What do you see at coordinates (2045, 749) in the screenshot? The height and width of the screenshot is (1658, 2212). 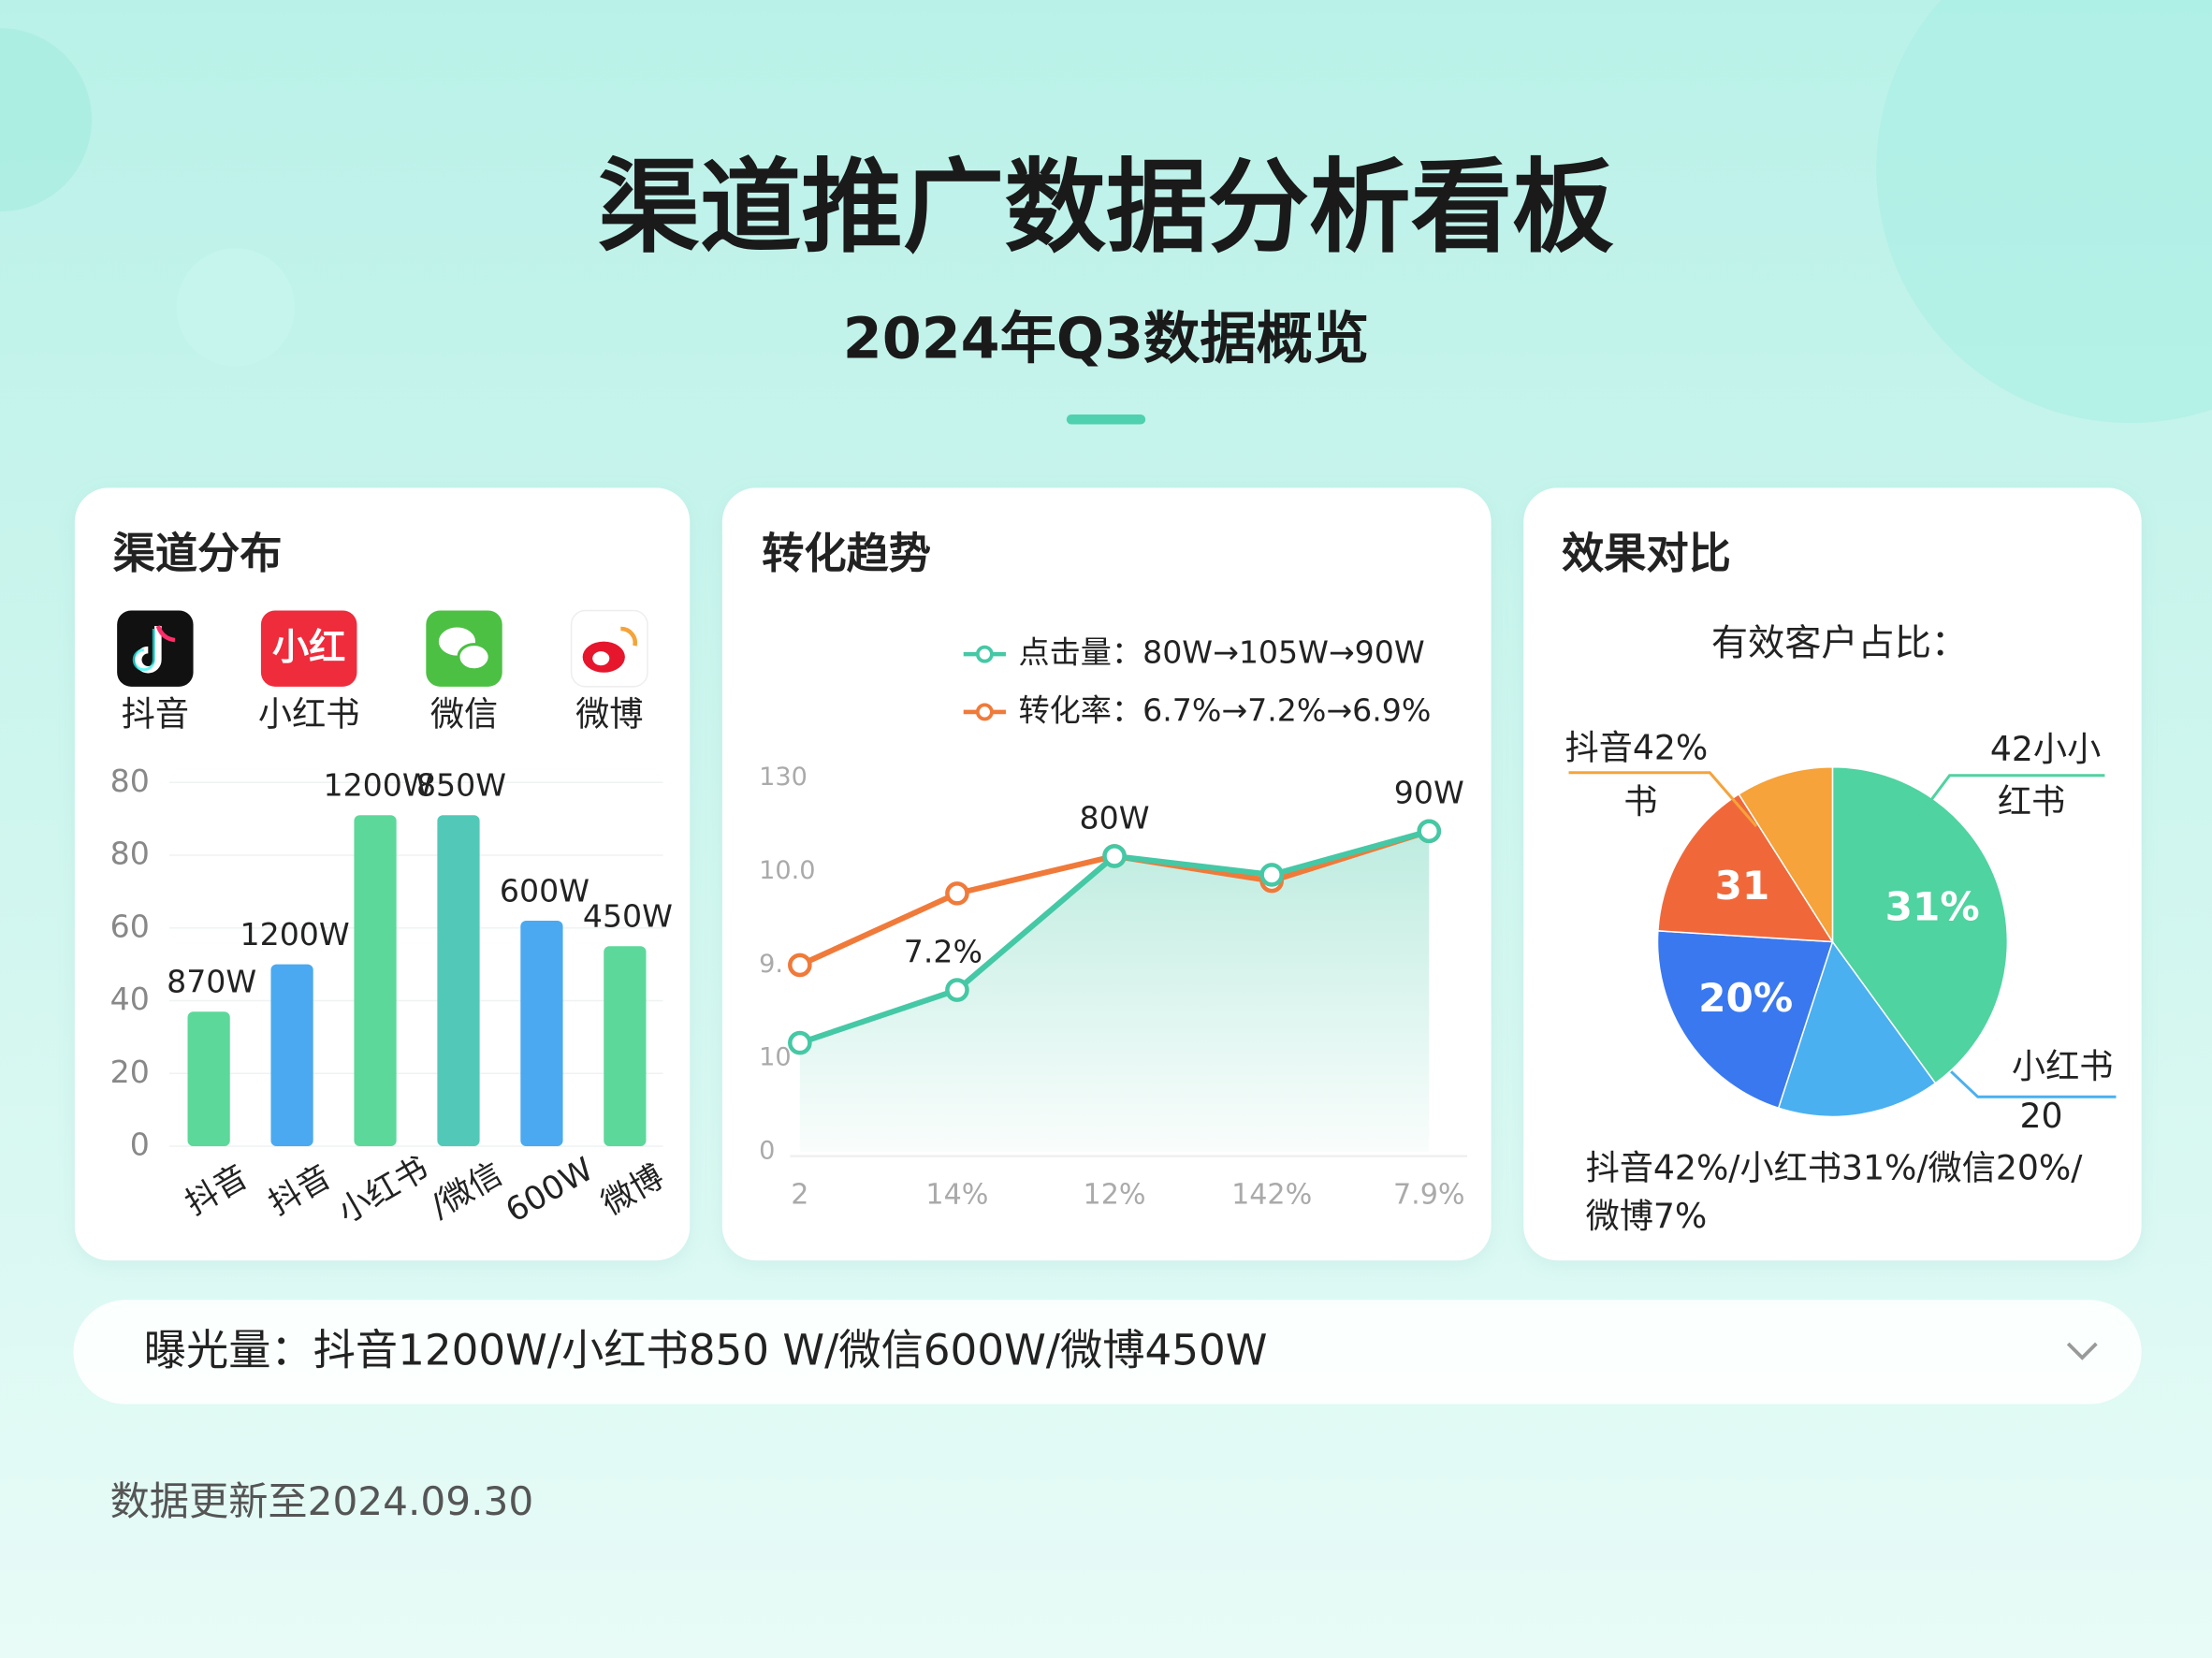 I see `callout-label: 42小小` at bounding box center [2045, 749].